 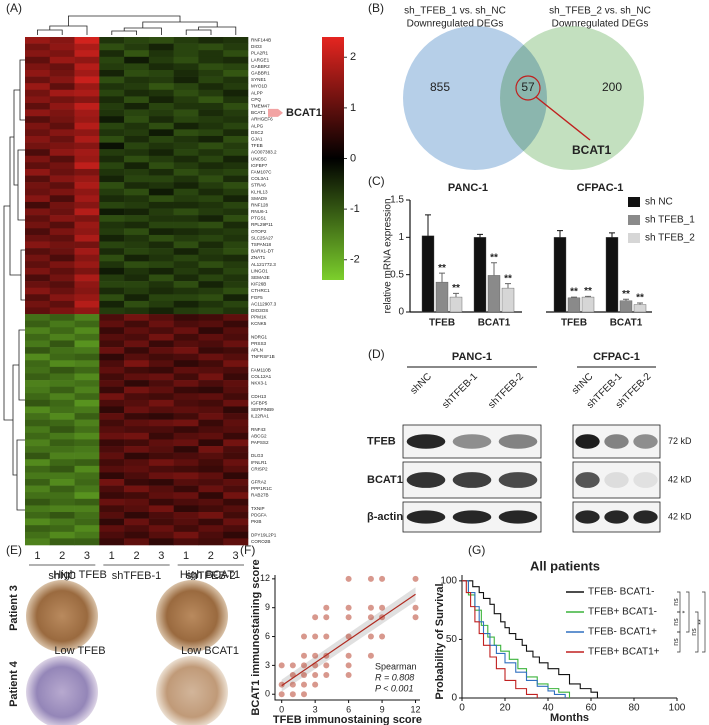 I want to click on x-tick-label: TFEB, so click(x=574, y=323).